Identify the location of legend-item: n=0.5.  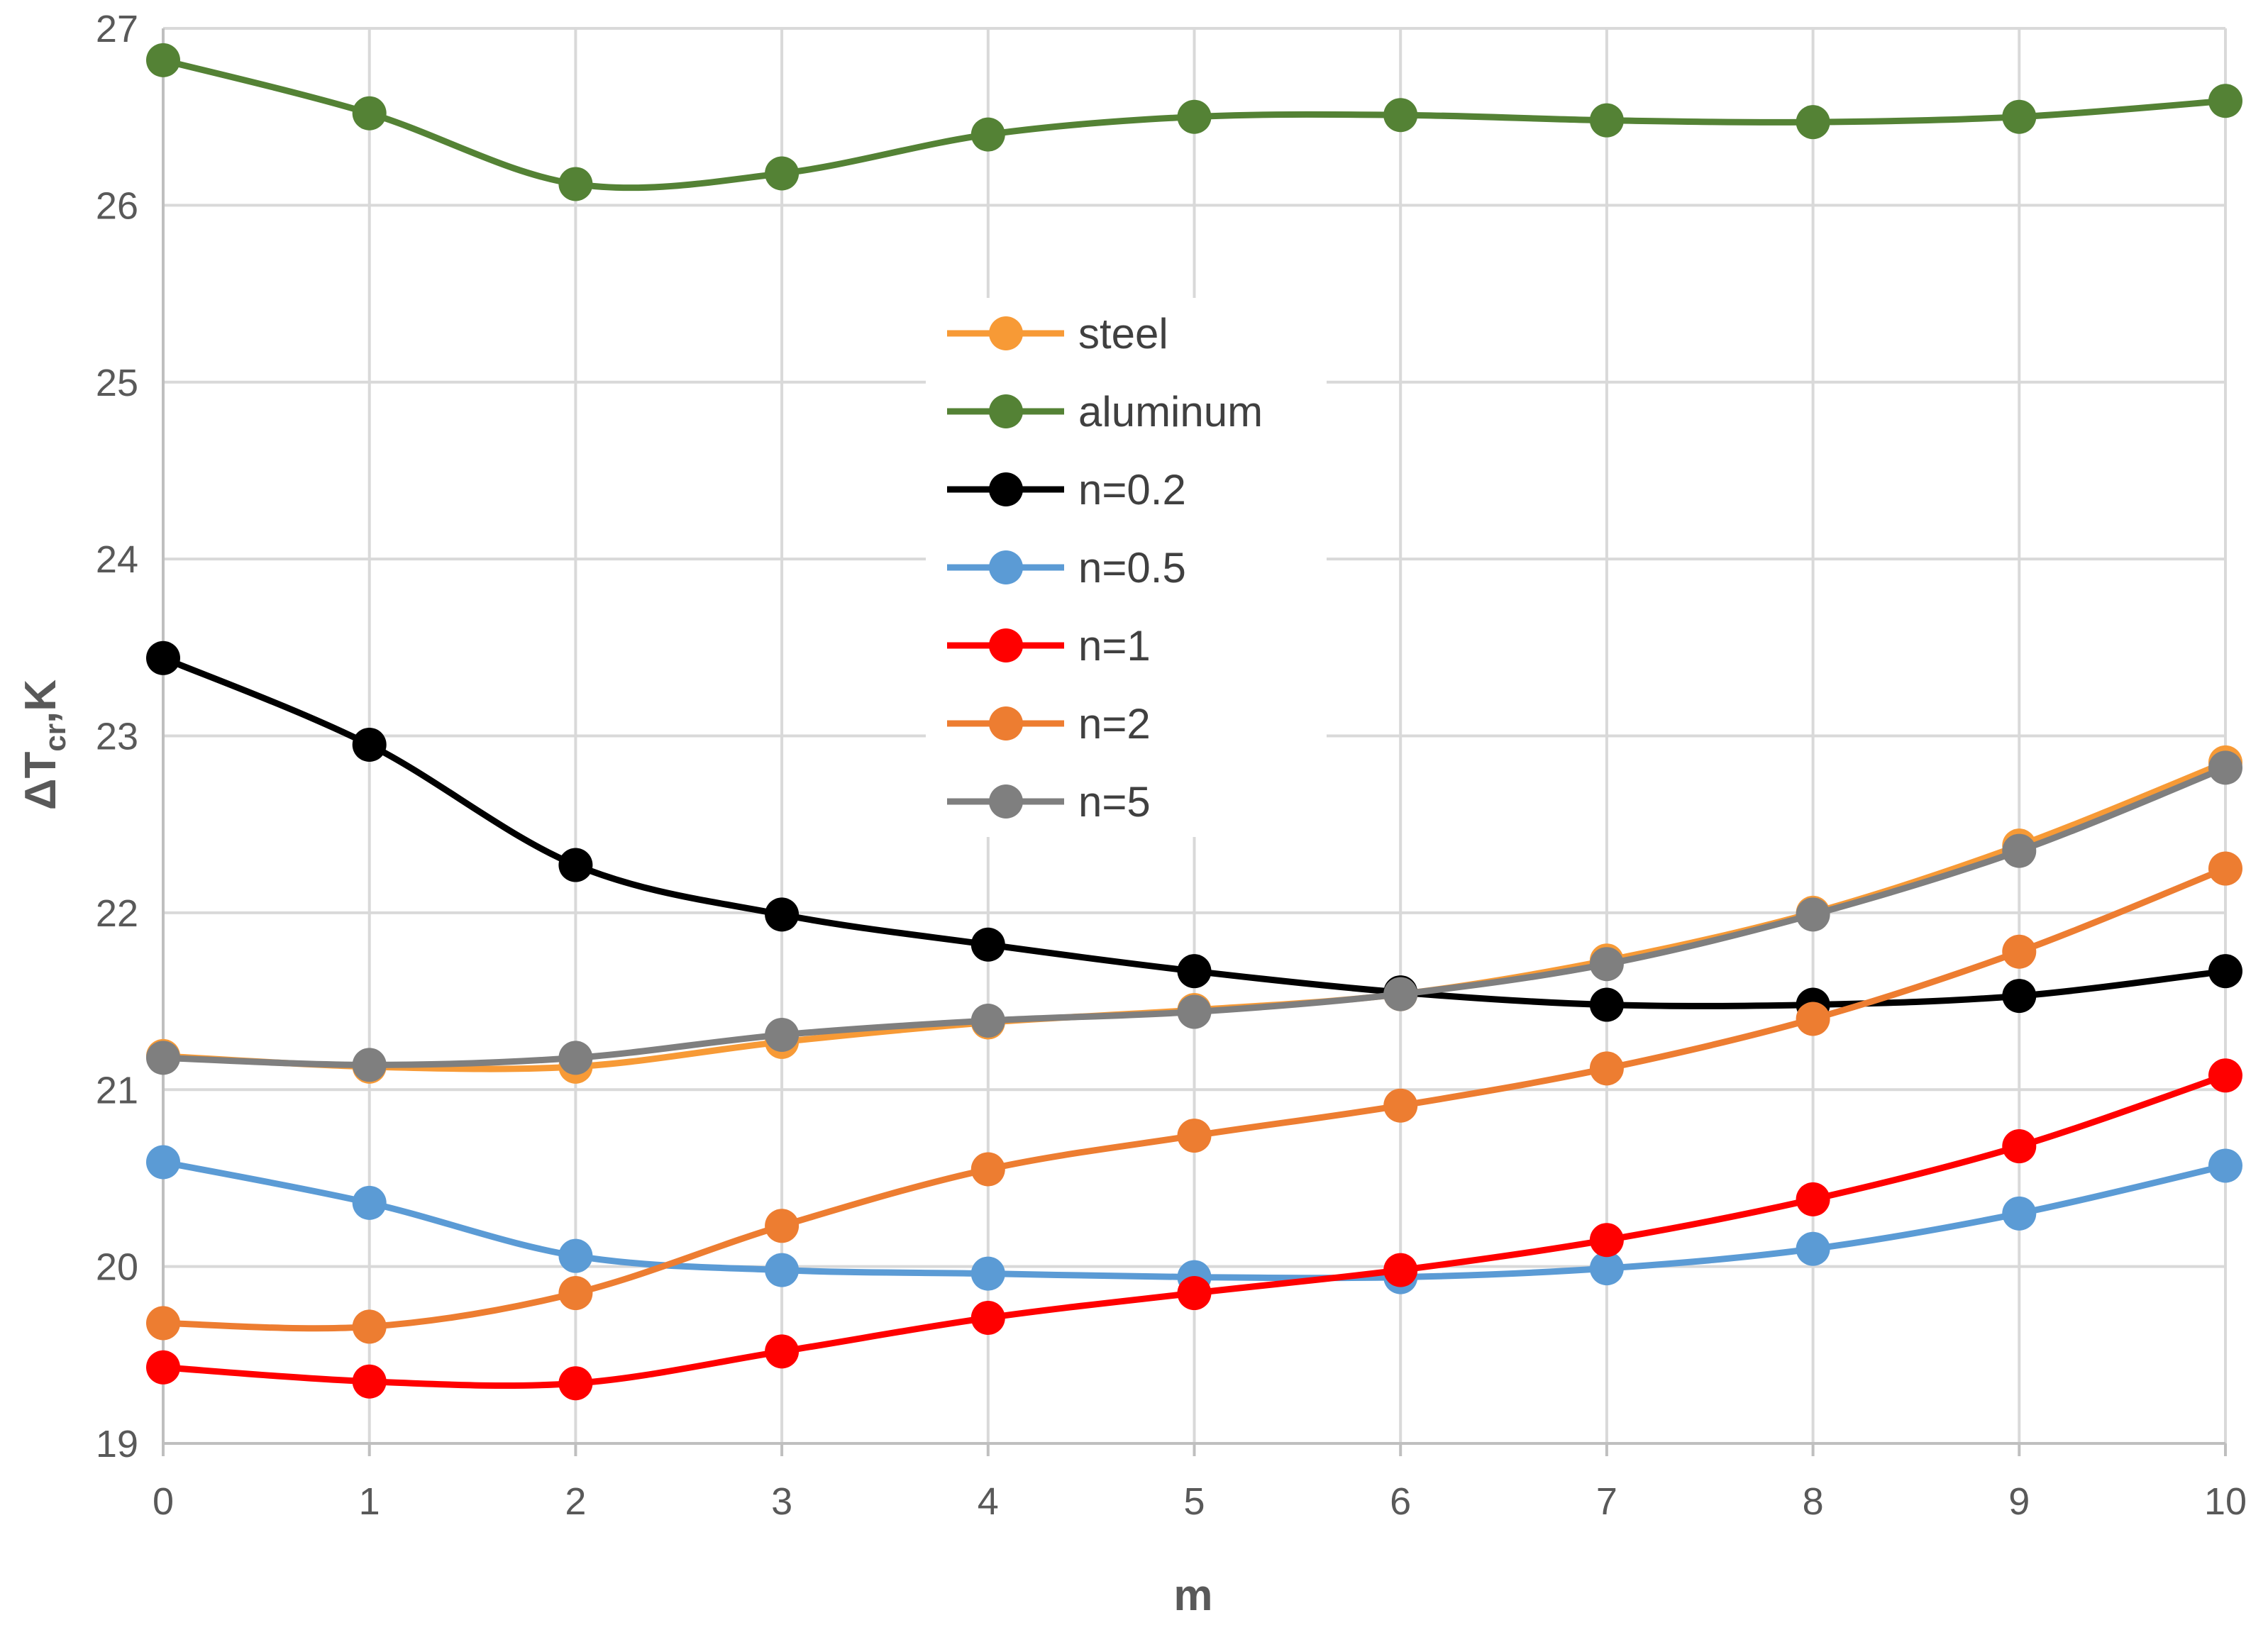
(1066, 568).